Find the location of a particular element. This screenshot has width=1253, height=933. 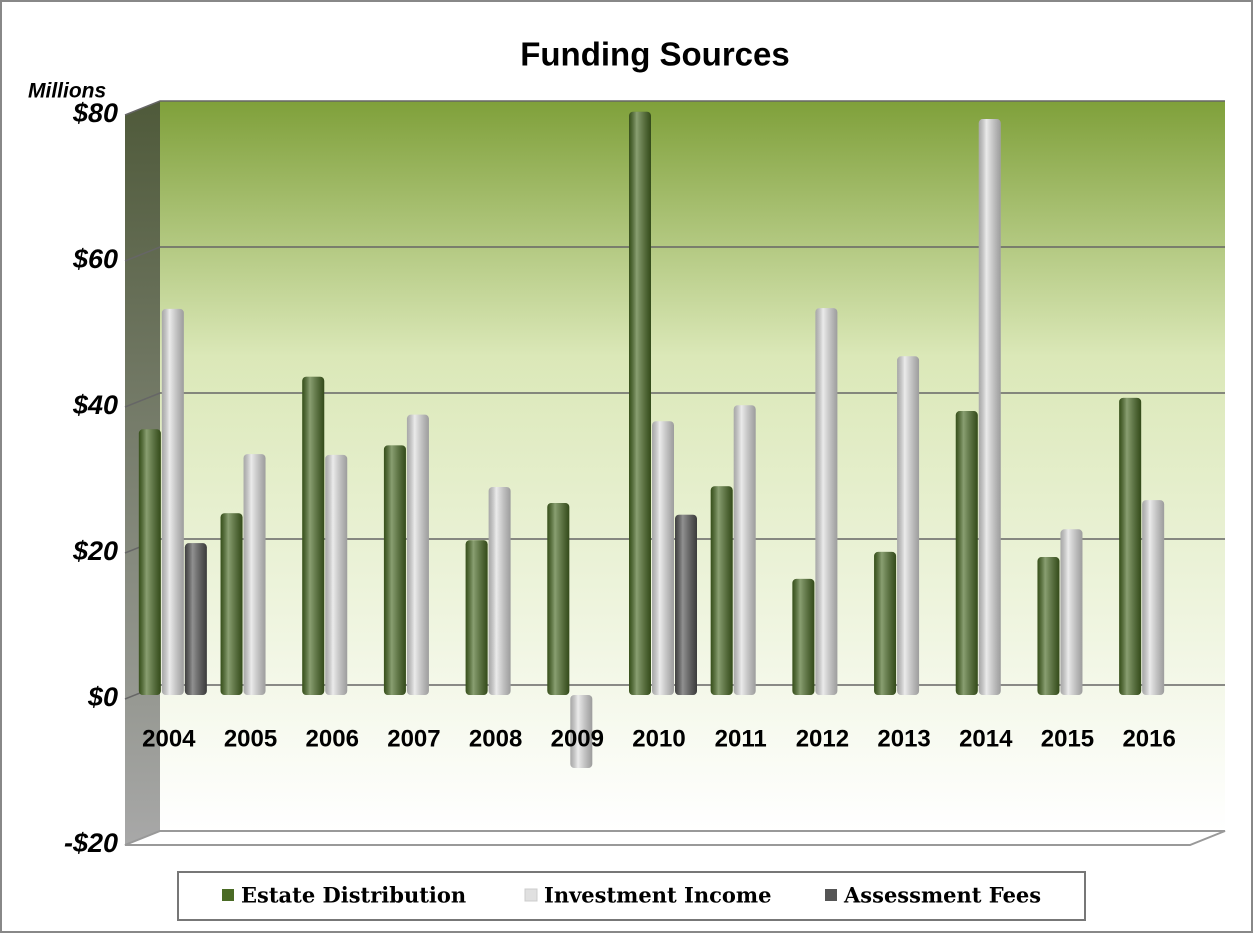

x-tick-label: 2014 is located at coordinates (986, 738).